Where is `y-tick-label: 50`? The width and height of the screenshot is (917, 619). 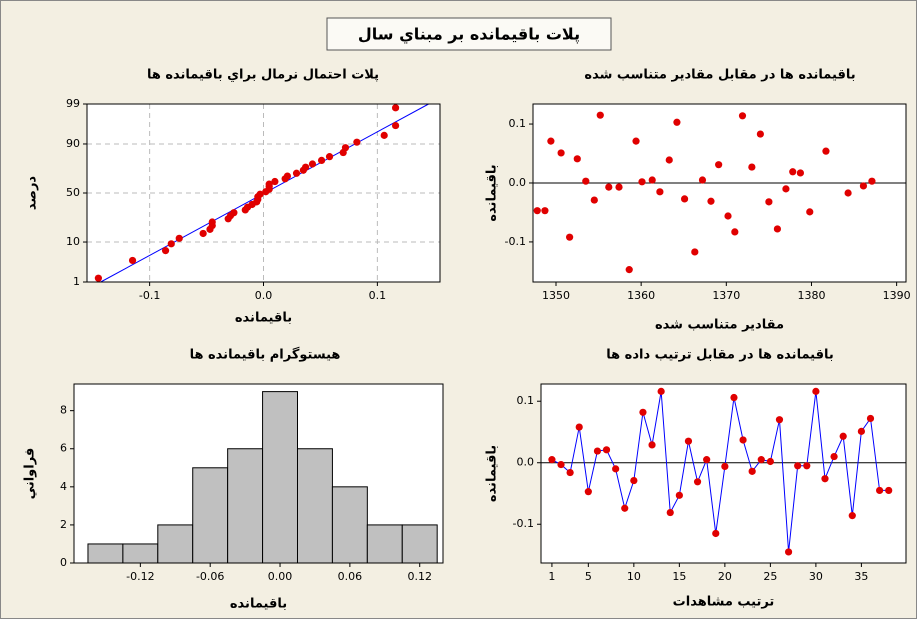
y-tick-label: 50 is located at coordinates (73, 192).